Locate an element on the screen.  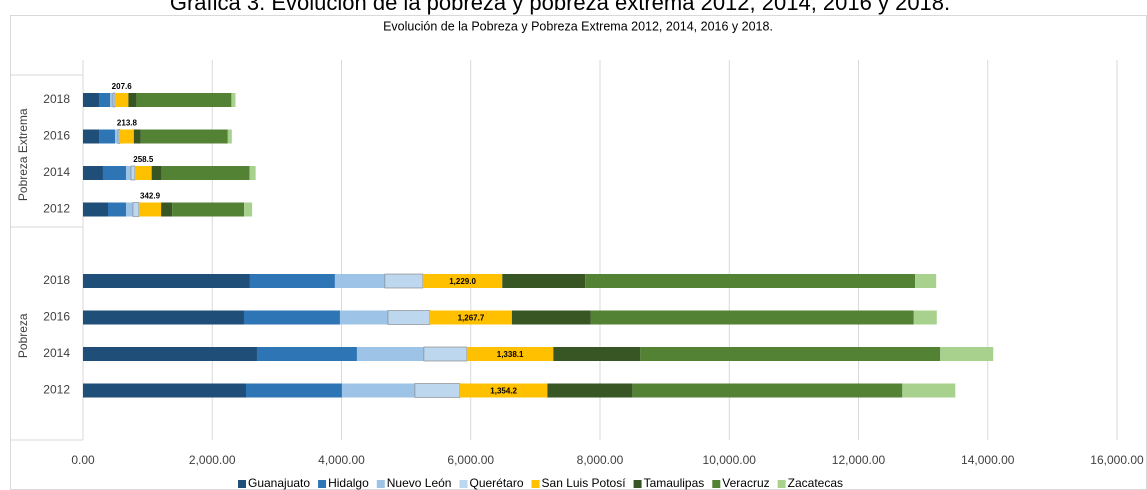
data-label: 213.8 is located at coordinates (127, 123).